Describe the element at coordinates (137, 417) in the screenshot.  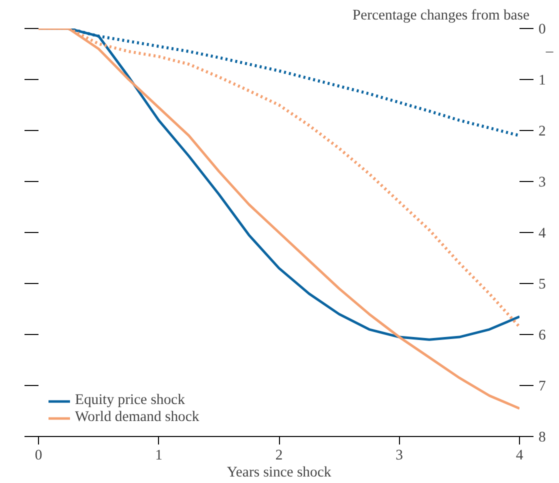
I see `legend-label: World demand shock` at that location.